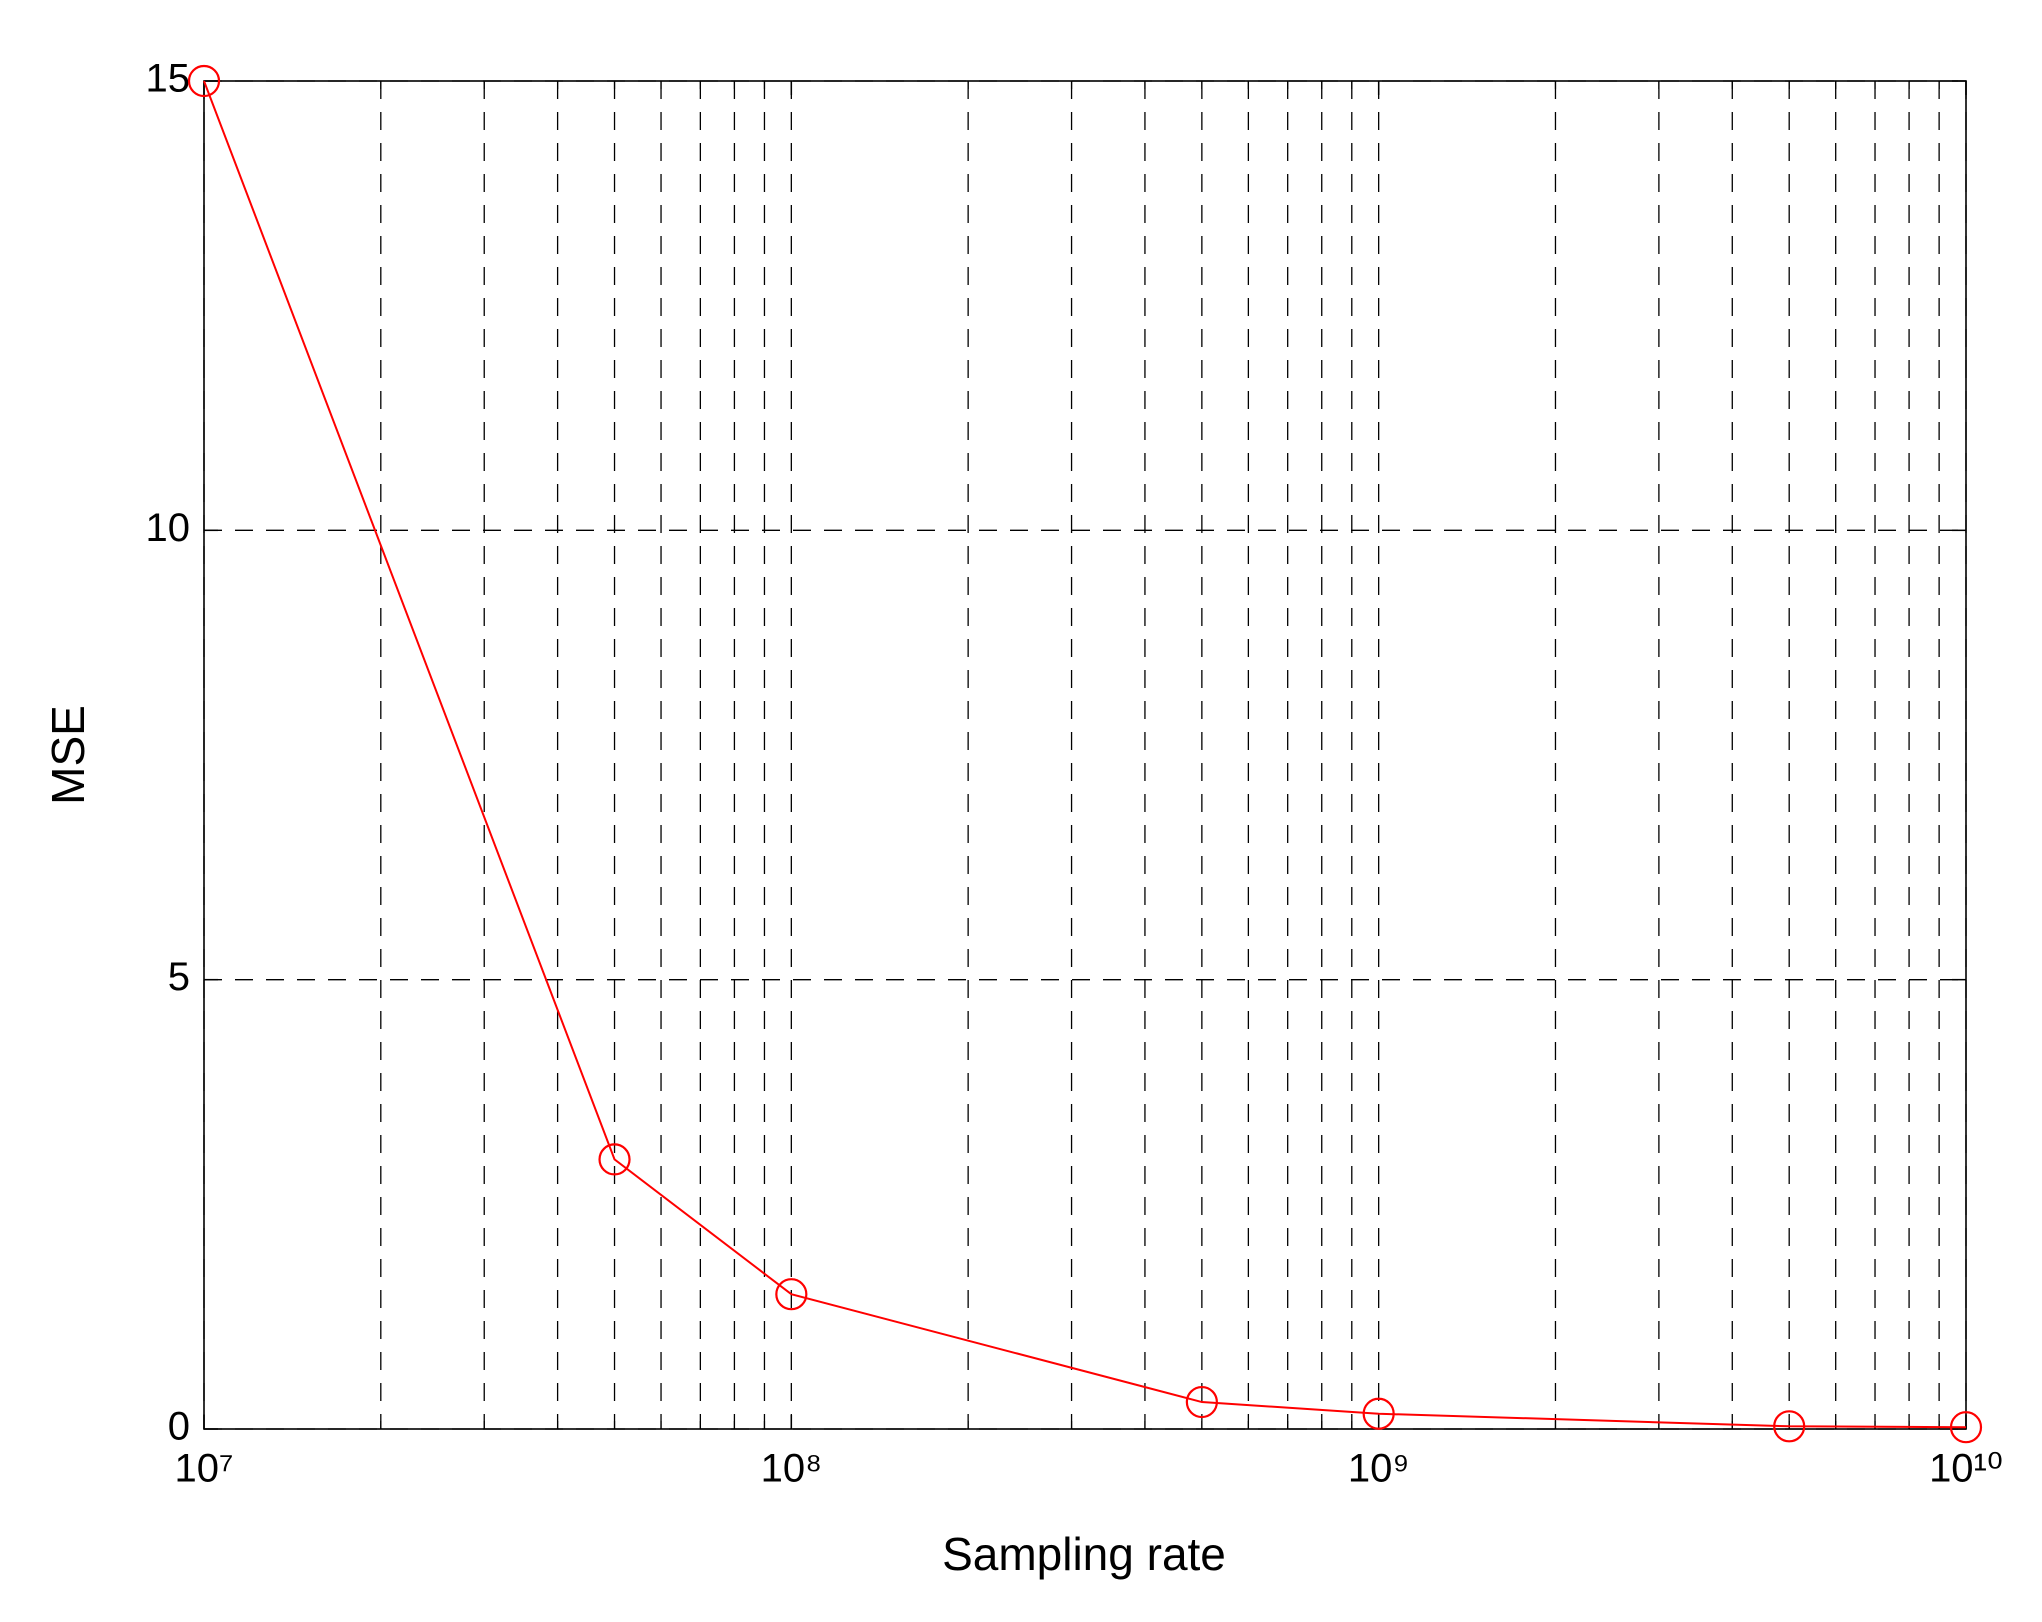  I want to click on y-tick-label: 0, so click(179, 1427).